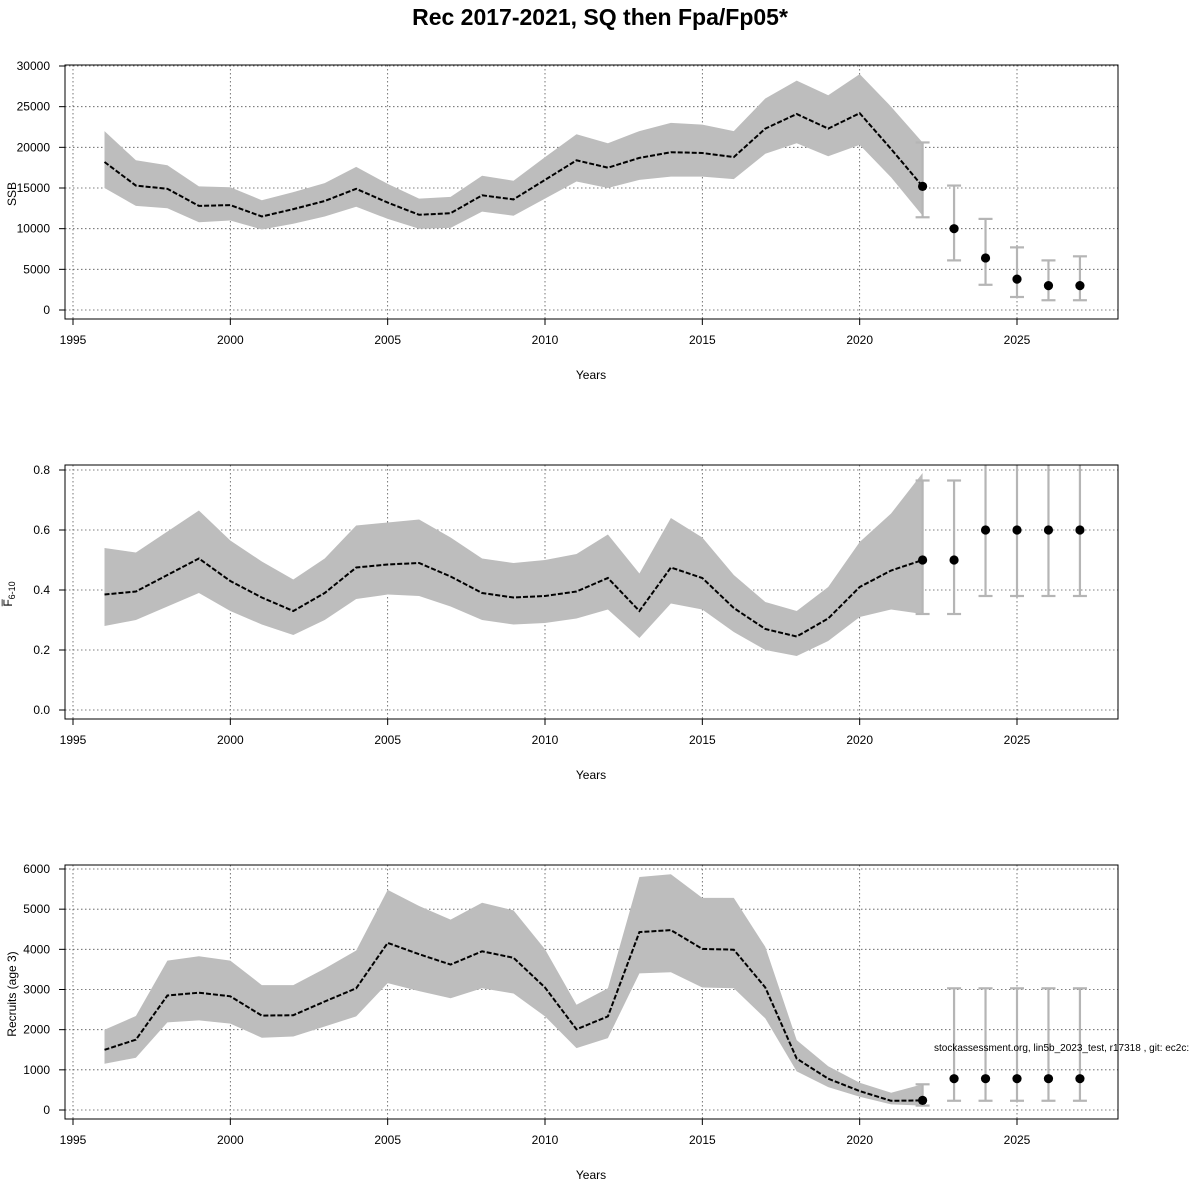 Image resolution: width=1200 pixels, height=1200 pixels. What do you see at coordinates (513, 164) in the screenshot?
I see `estimate-line-ssb` at bounding box center [513, 164].